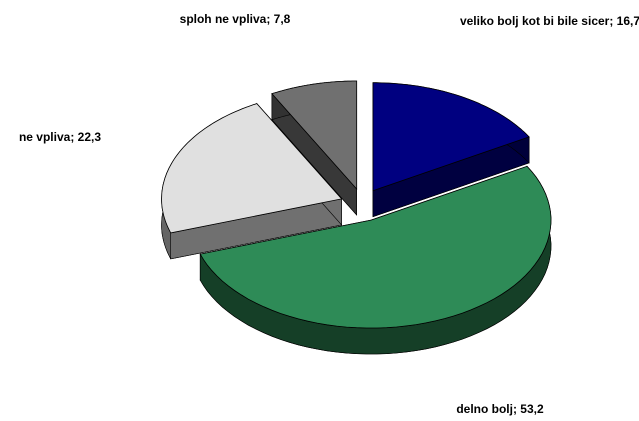 The height and width of the screenshot is (421, 639). I want to click on data-label: veliko bolj kot bi bile sicer; 16,7, so click(549, 21).